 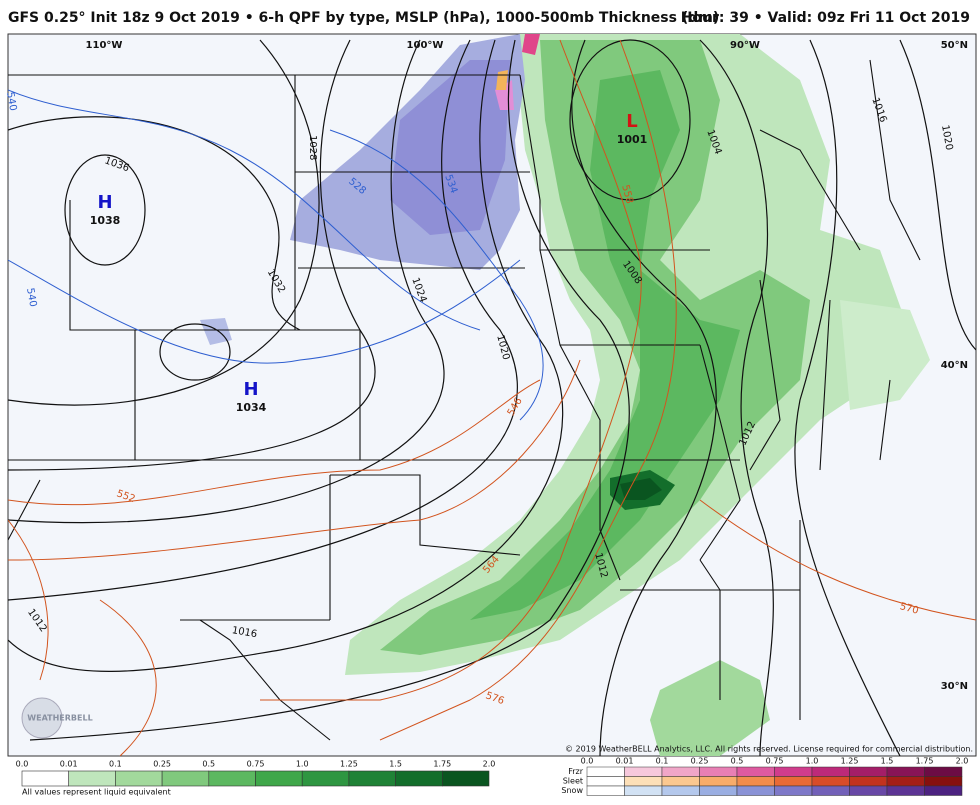 I want to click on precip-rain-core, so click(x=641, y=489).